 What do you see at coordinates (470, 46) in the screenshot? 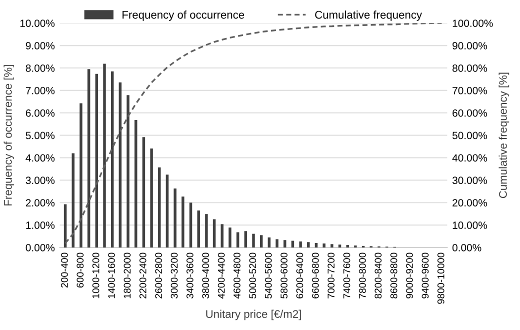
I see `y2-tick-label: 90.00%` at bounding box center [470, 46].